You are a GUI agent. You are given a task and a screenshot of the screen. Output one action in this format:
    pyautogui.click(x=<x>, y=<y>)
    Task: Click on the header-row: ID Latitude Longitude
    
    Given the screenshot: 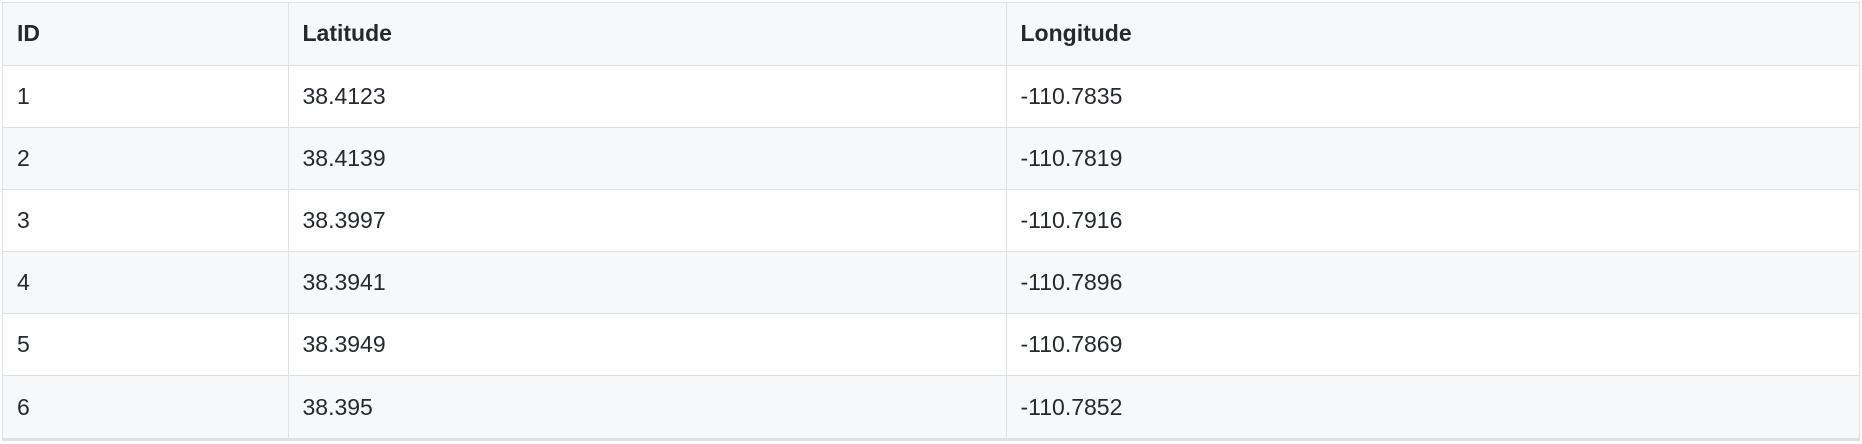 What is the action you would take?
    pyautogui.click(x=931, y=34)
    